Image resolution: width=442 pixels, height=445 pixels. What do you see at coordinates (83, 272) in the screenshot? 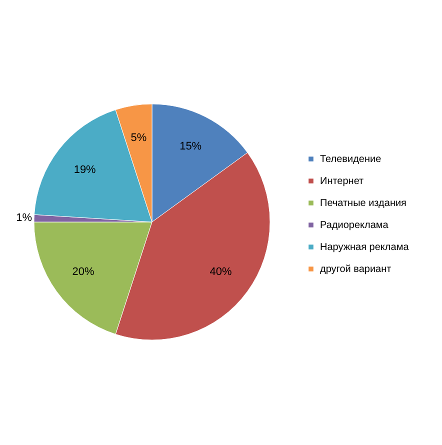
I see `data-label: 20%` at bounding box center [83, 272].